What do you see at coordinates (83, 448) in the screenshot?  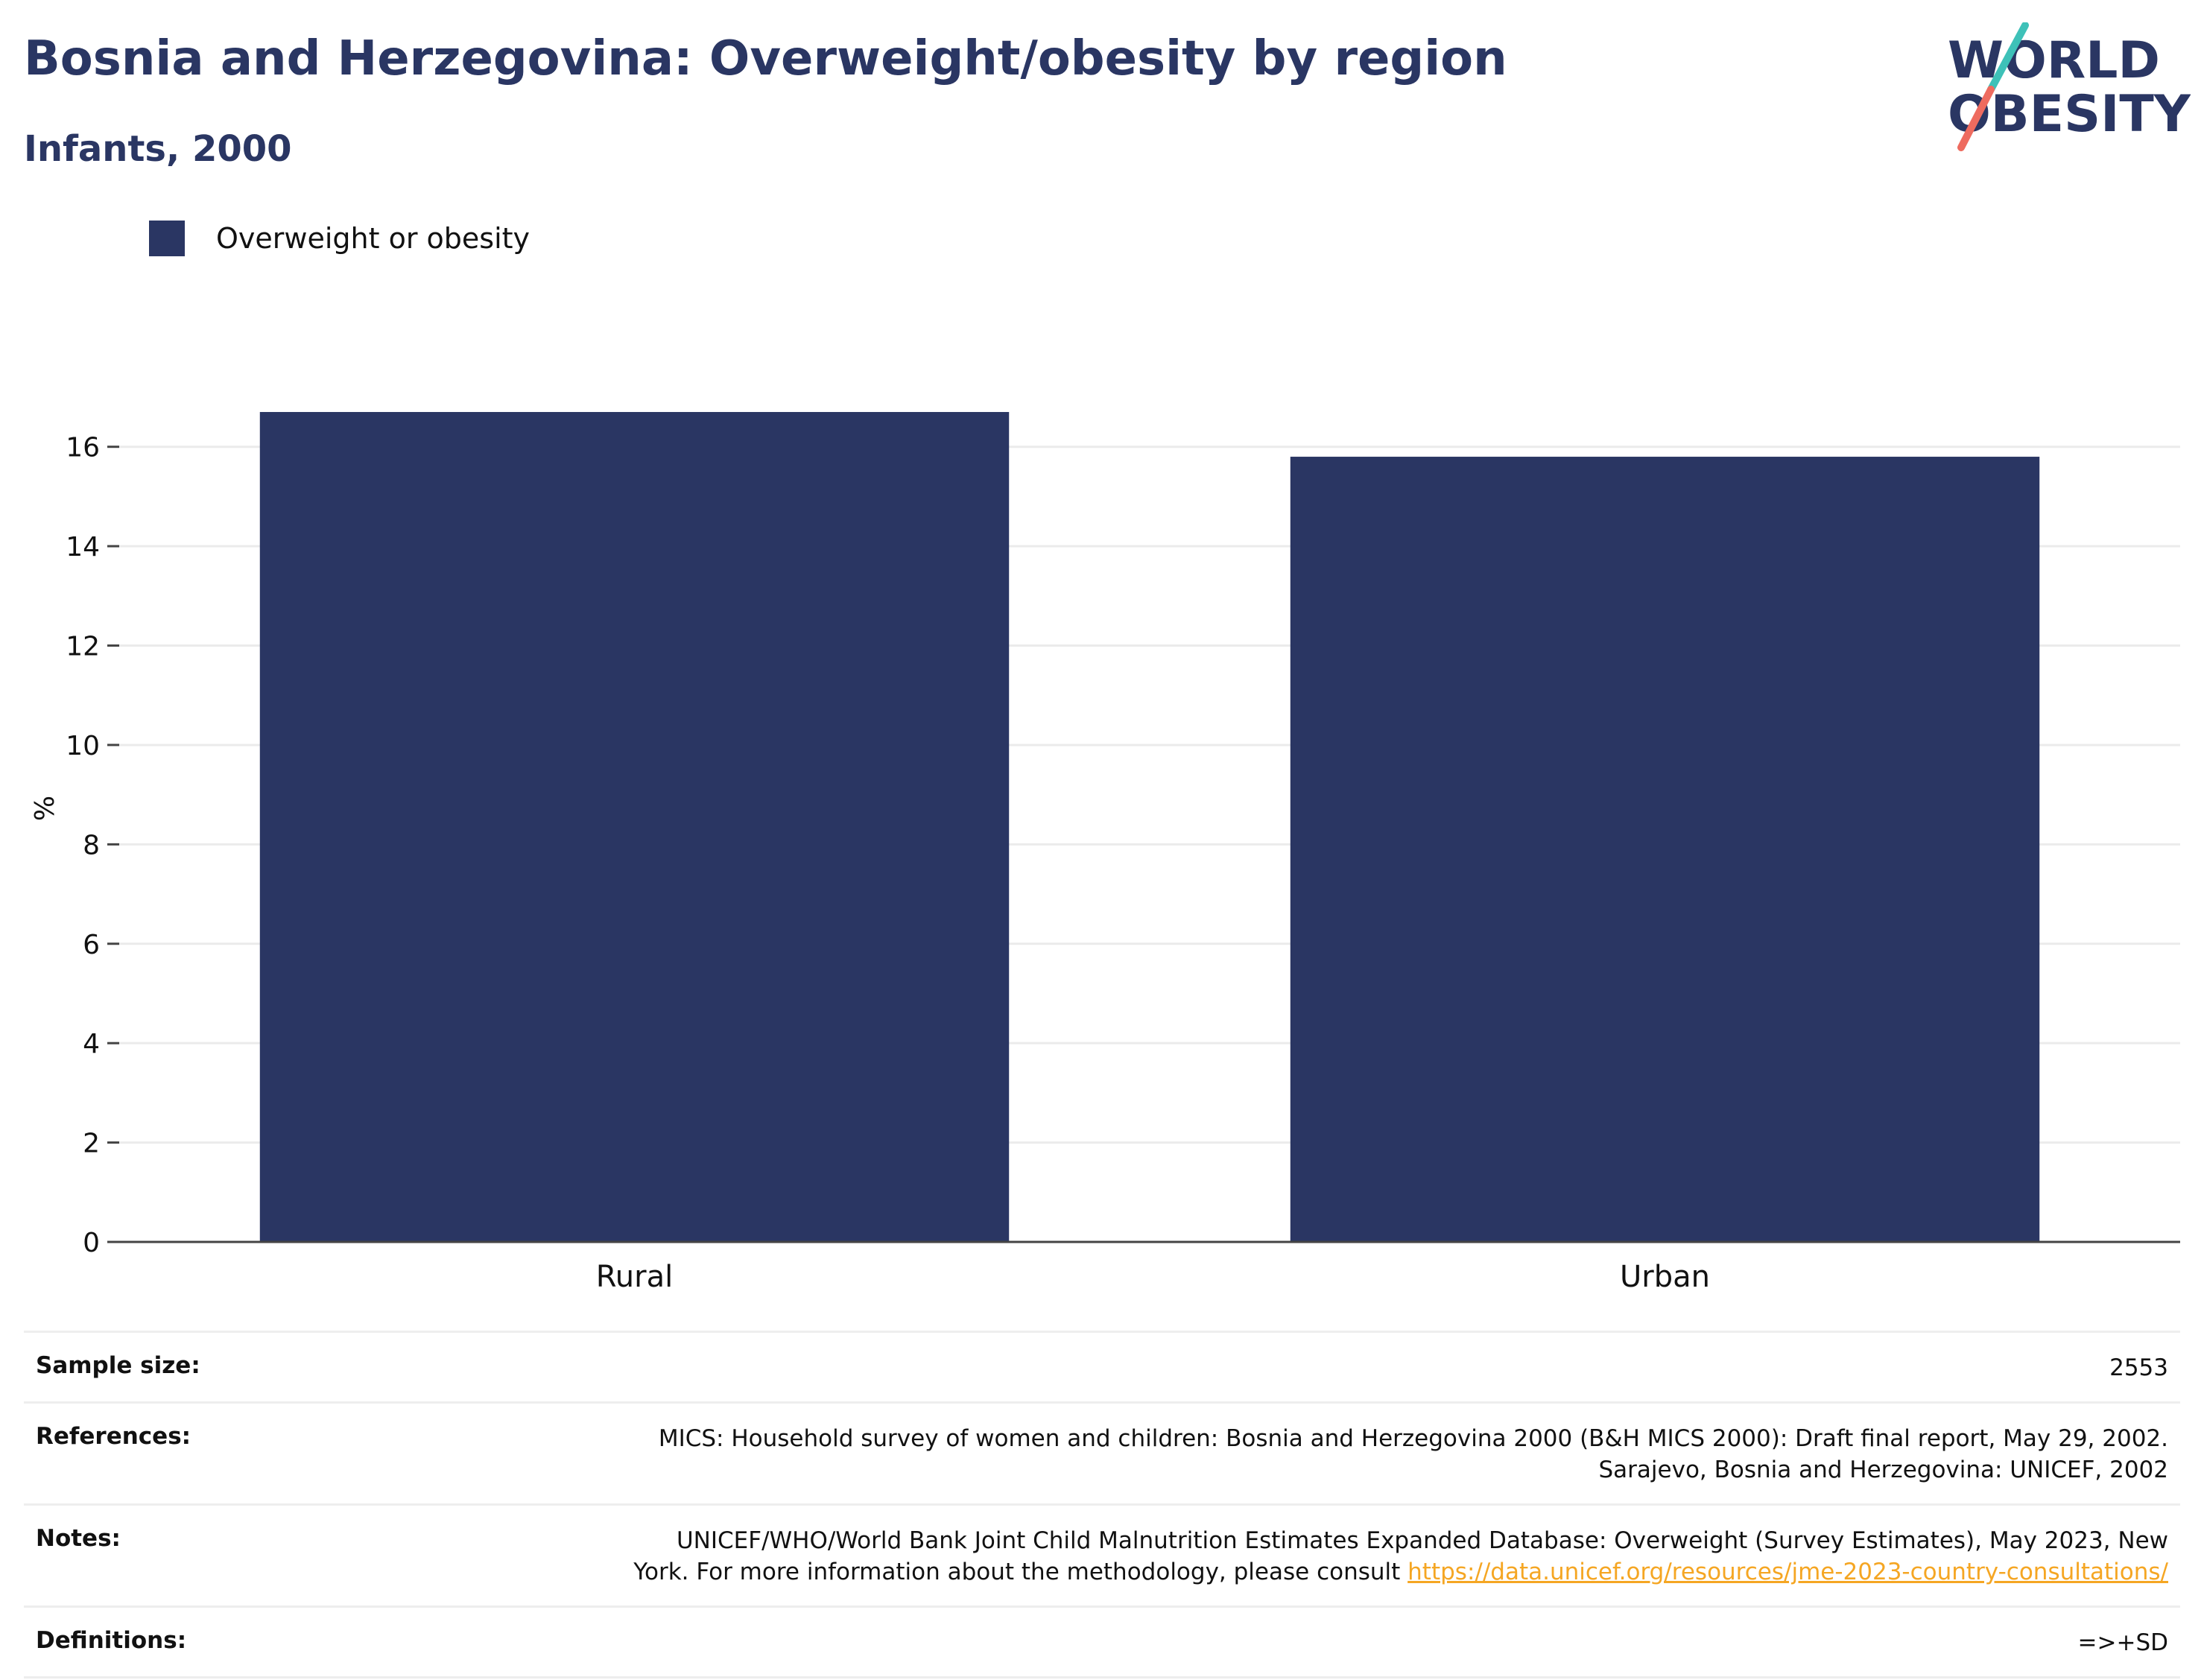 I see `y-tick-label: 16` at bounding box center [83, 448].